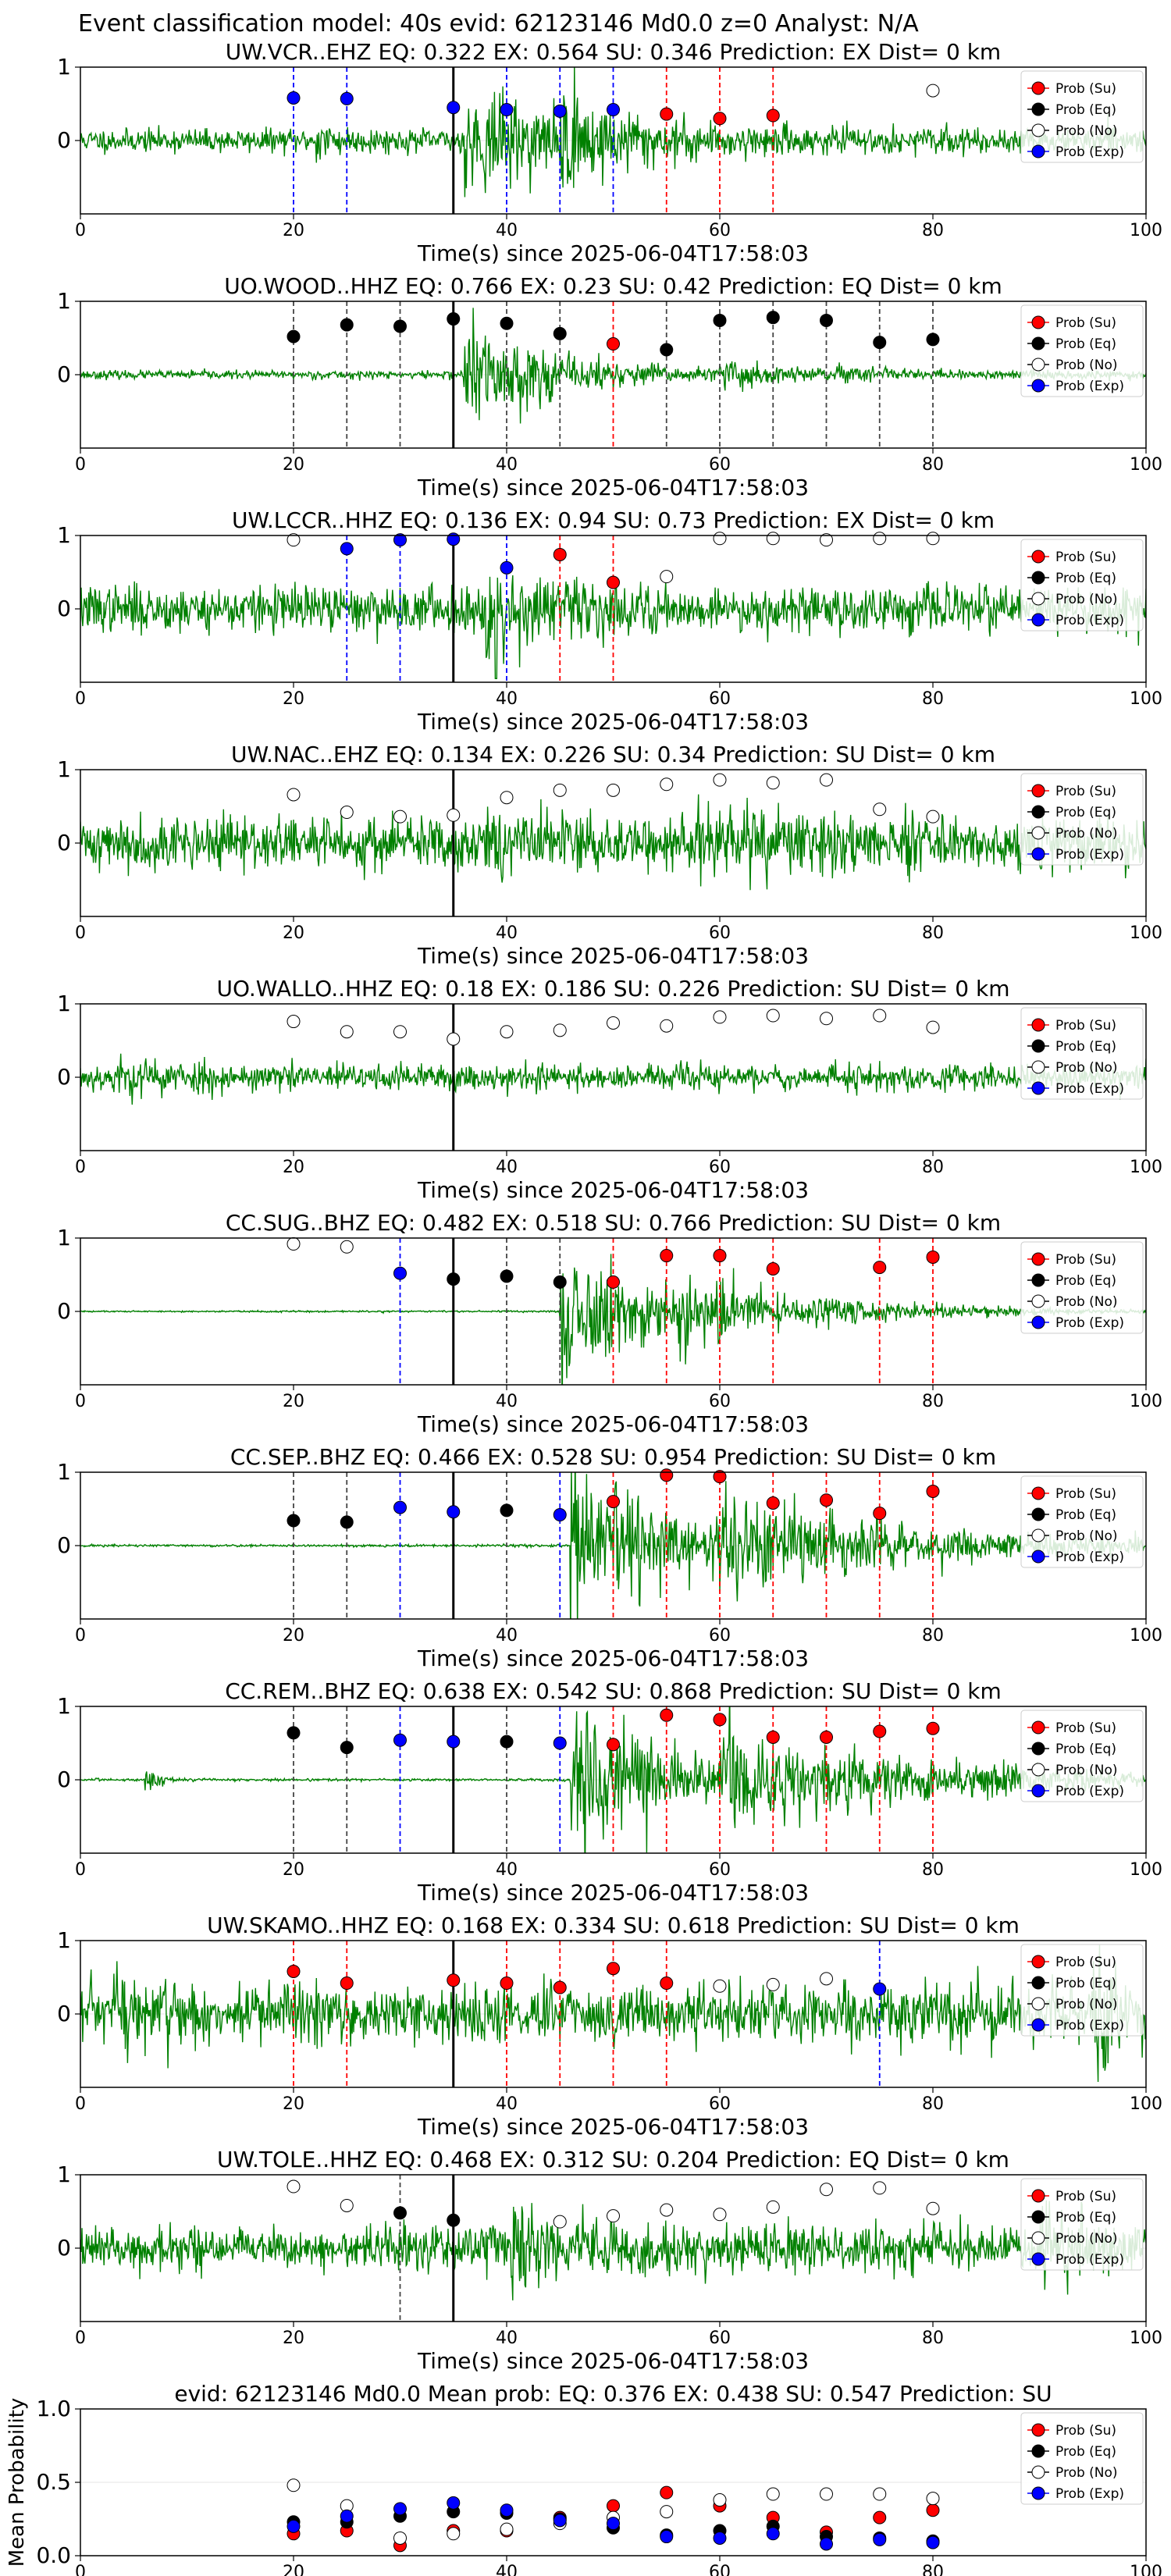 The height and width of the screenshot is (2576, 1171). Describe the element at coordinates (613, 722) in the screenshot. I see `x-axis-label: Time(s) since 2025-06-04T17:58:03` at that location.